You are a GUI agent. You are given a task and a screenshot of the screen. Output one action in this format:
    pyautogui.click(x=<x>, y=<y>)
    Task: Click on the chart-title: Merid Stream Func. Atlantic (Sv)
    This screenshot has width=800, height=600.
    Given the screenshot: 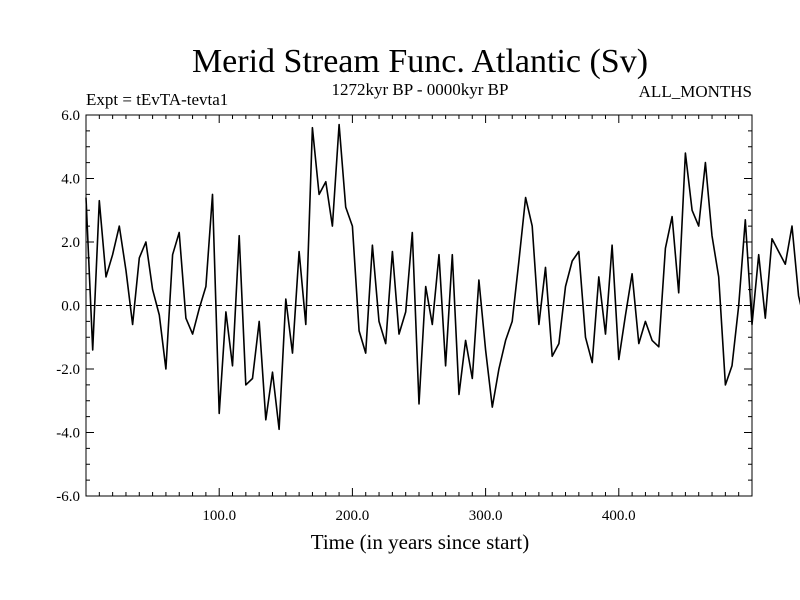 What is the action you would take?
    pyautogui.click(x=420, y=61)
    